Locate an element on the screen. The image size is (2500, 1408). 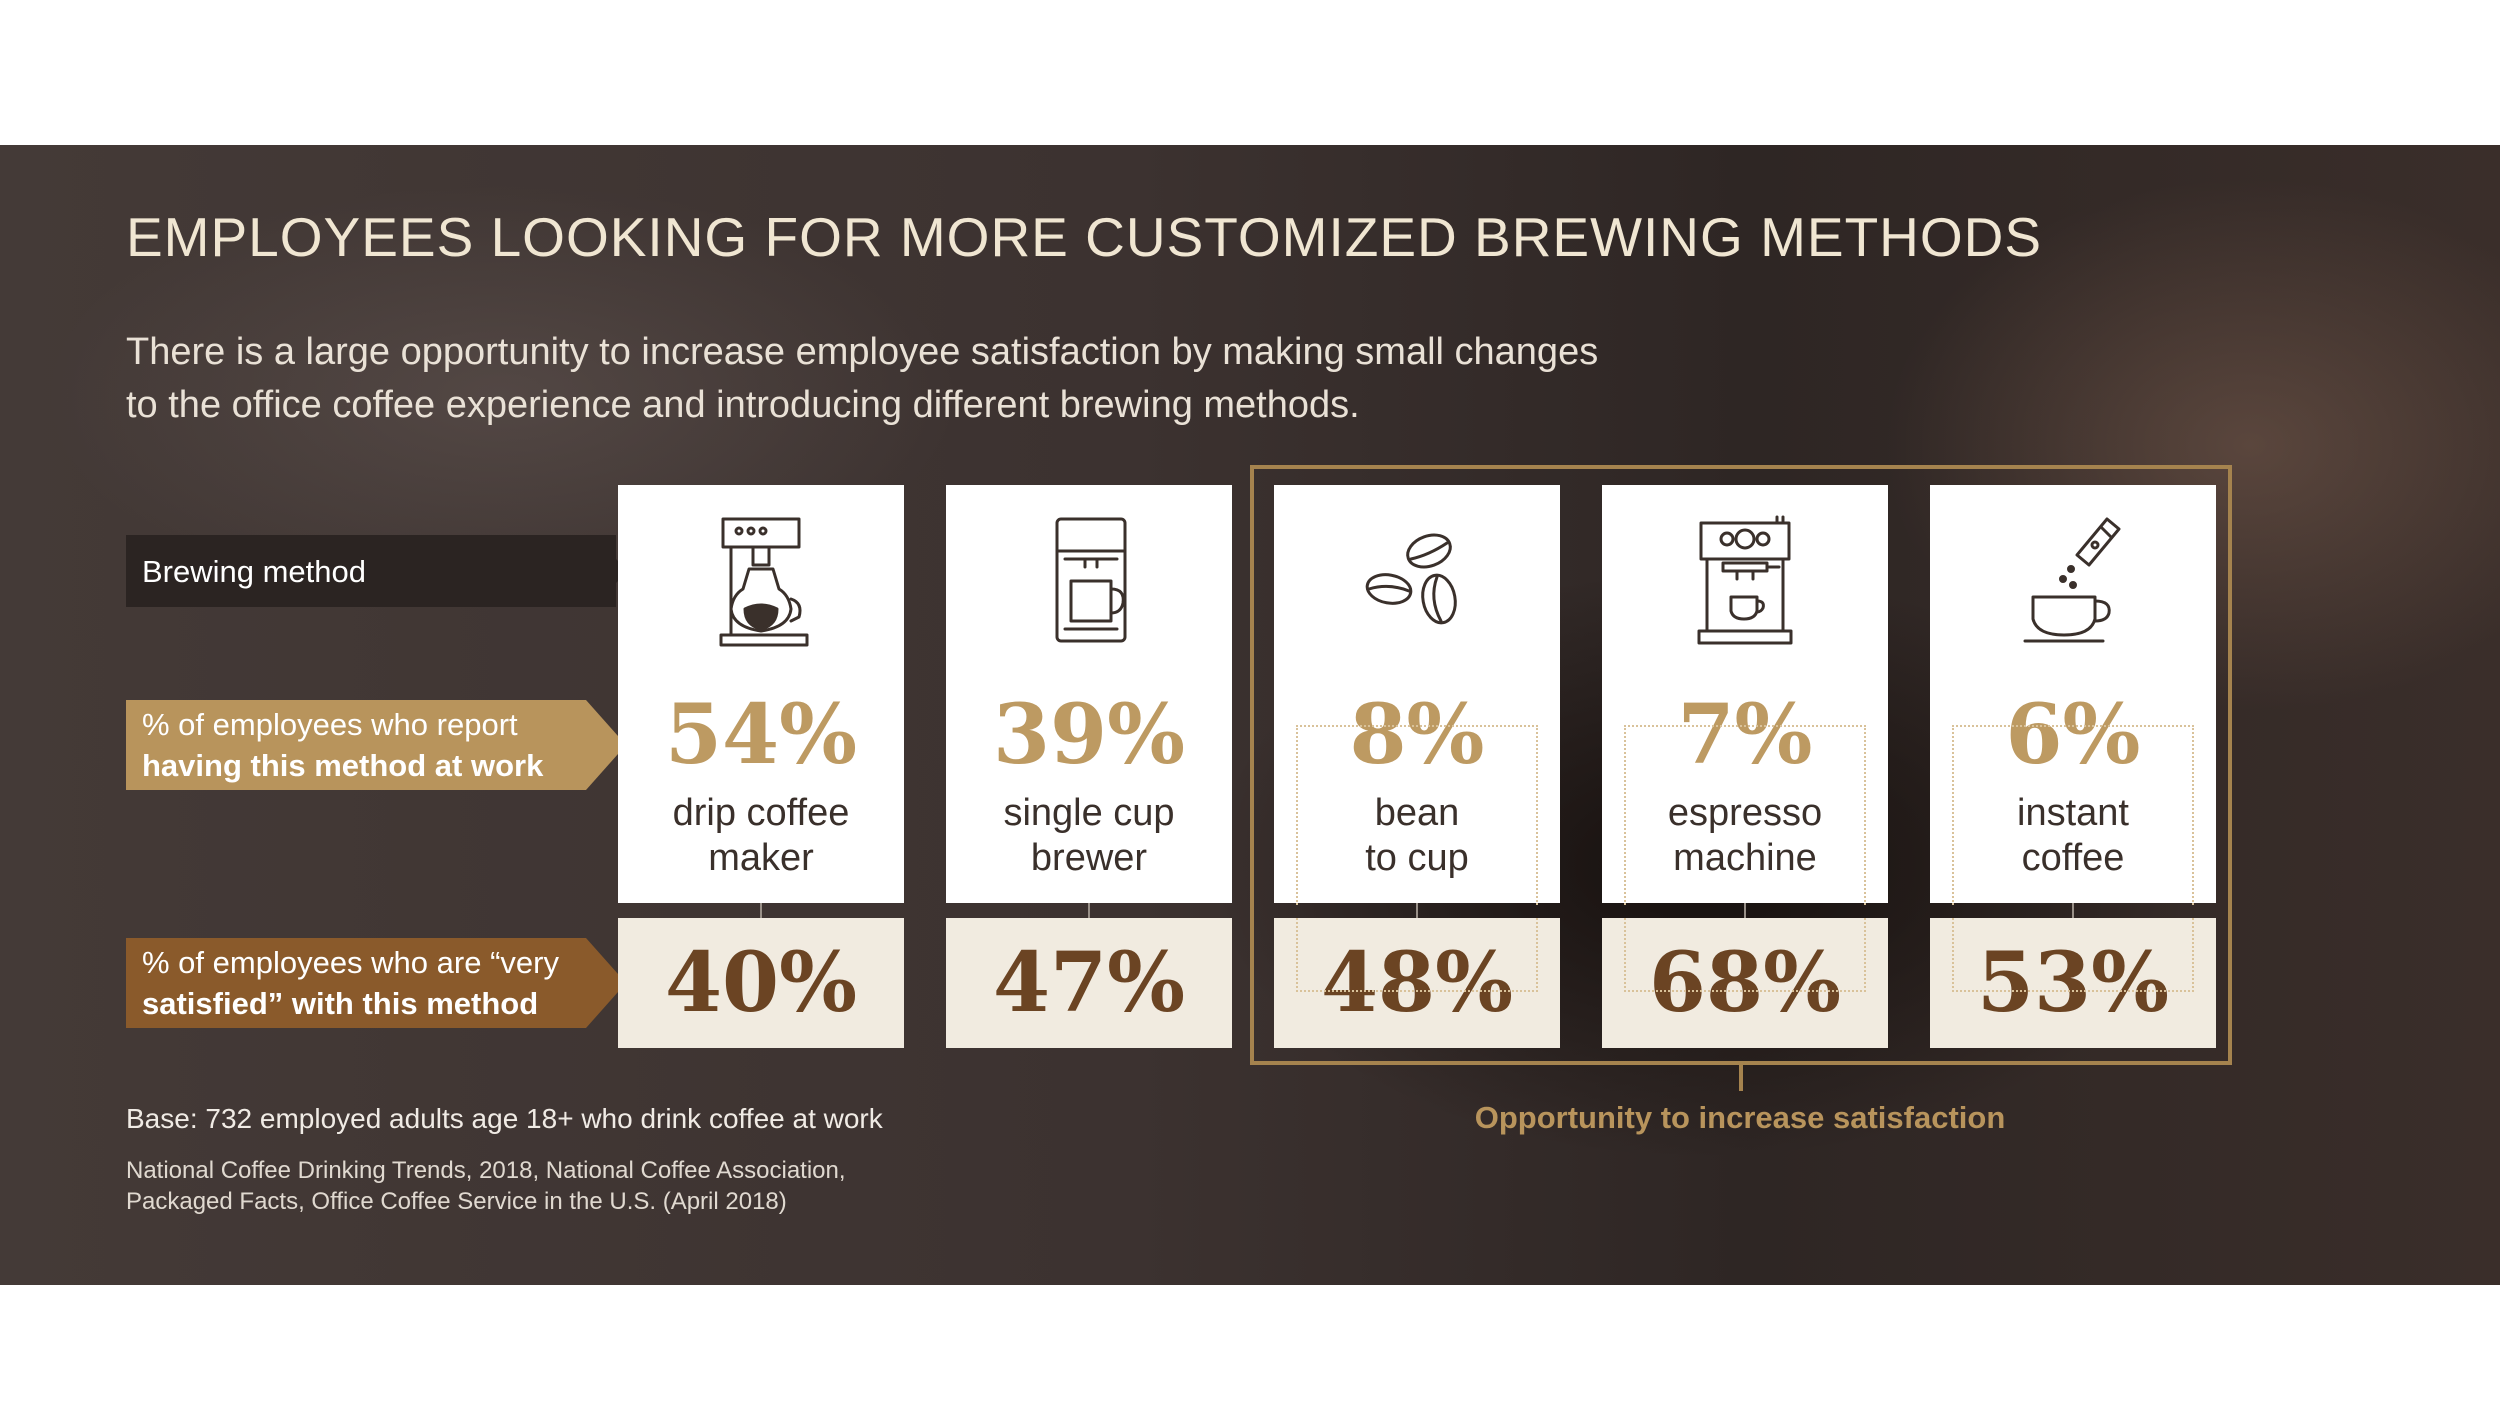
method-name-line: bean is located at coordinates (1417, 813).